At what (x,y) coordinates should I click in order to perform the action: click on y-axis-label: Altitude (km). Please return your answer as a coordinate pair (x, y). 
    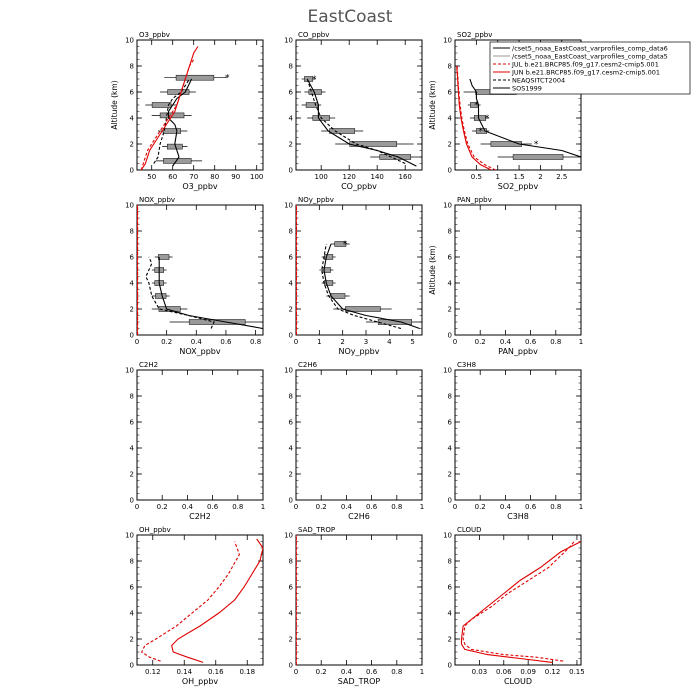
    Looking at the image, I should click on (114, 104).